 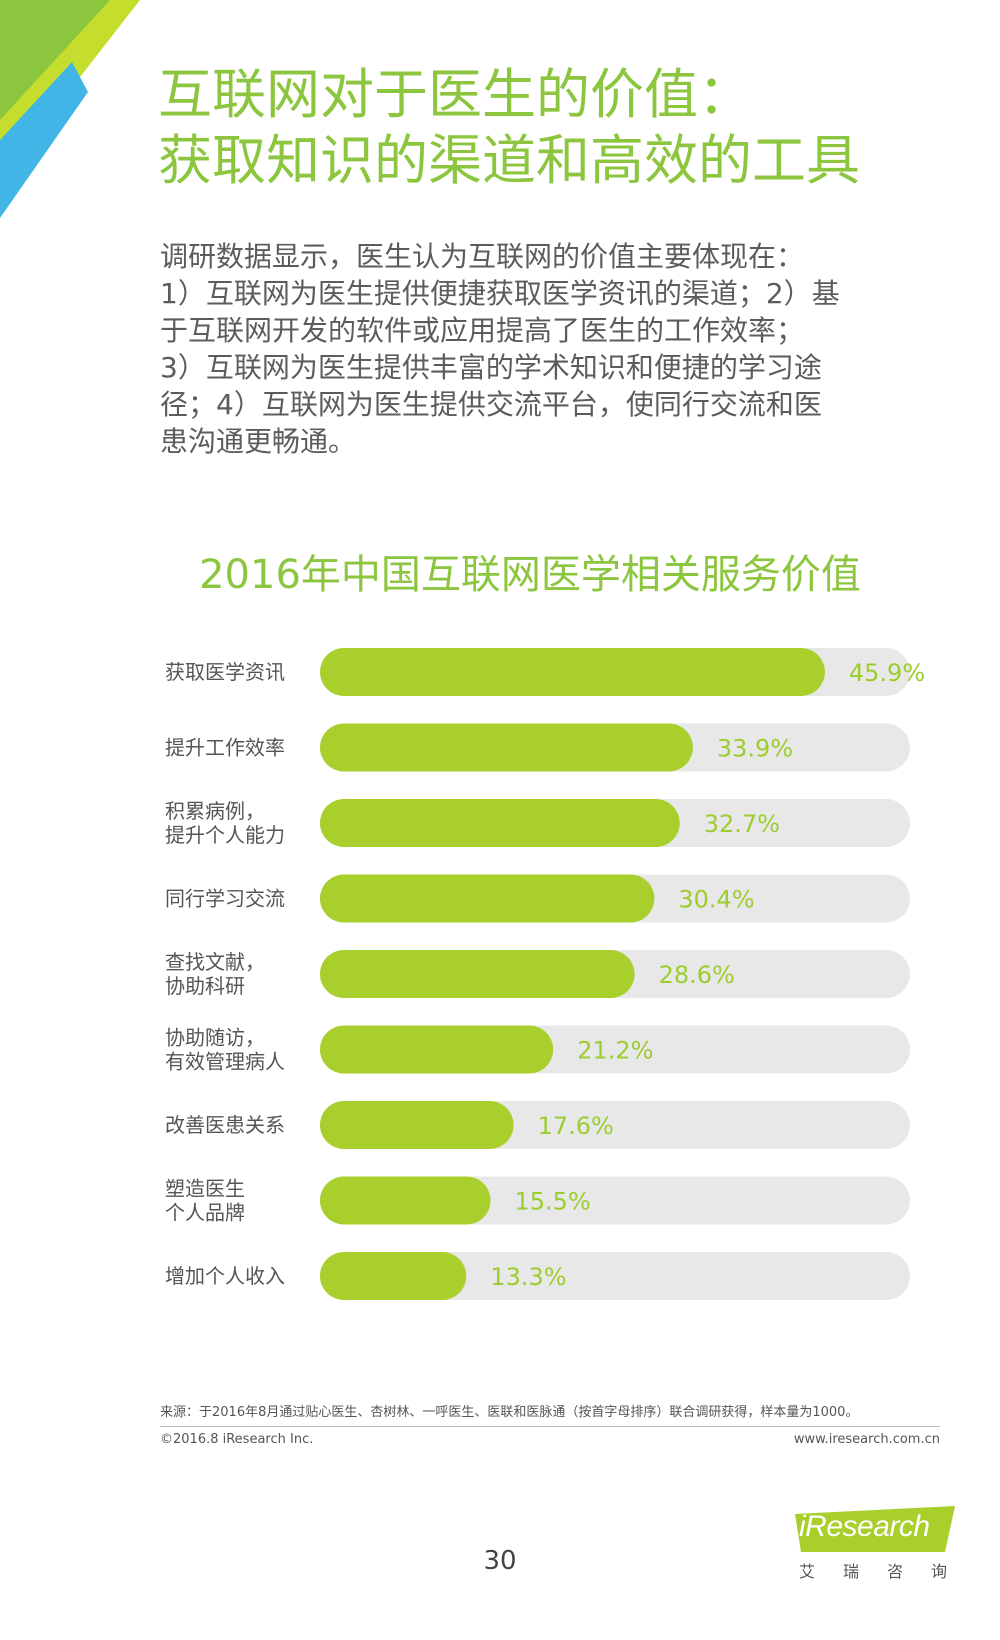 I want to click on iresearch-logo: iResearch 艾瑞咨询, so click(x=875, y=1543).